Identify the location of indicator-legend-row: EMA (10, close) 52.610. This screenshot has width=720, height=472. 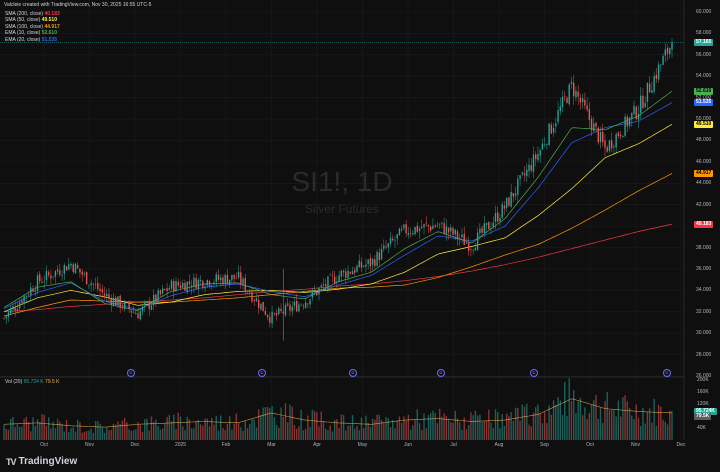
(31, 33).